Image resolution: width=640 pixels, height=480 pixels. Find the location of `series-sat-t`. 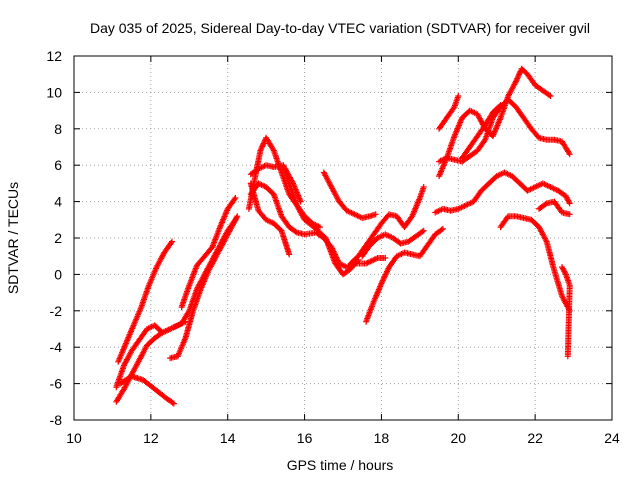

series-sat-t is located at coordinates (481, 131).